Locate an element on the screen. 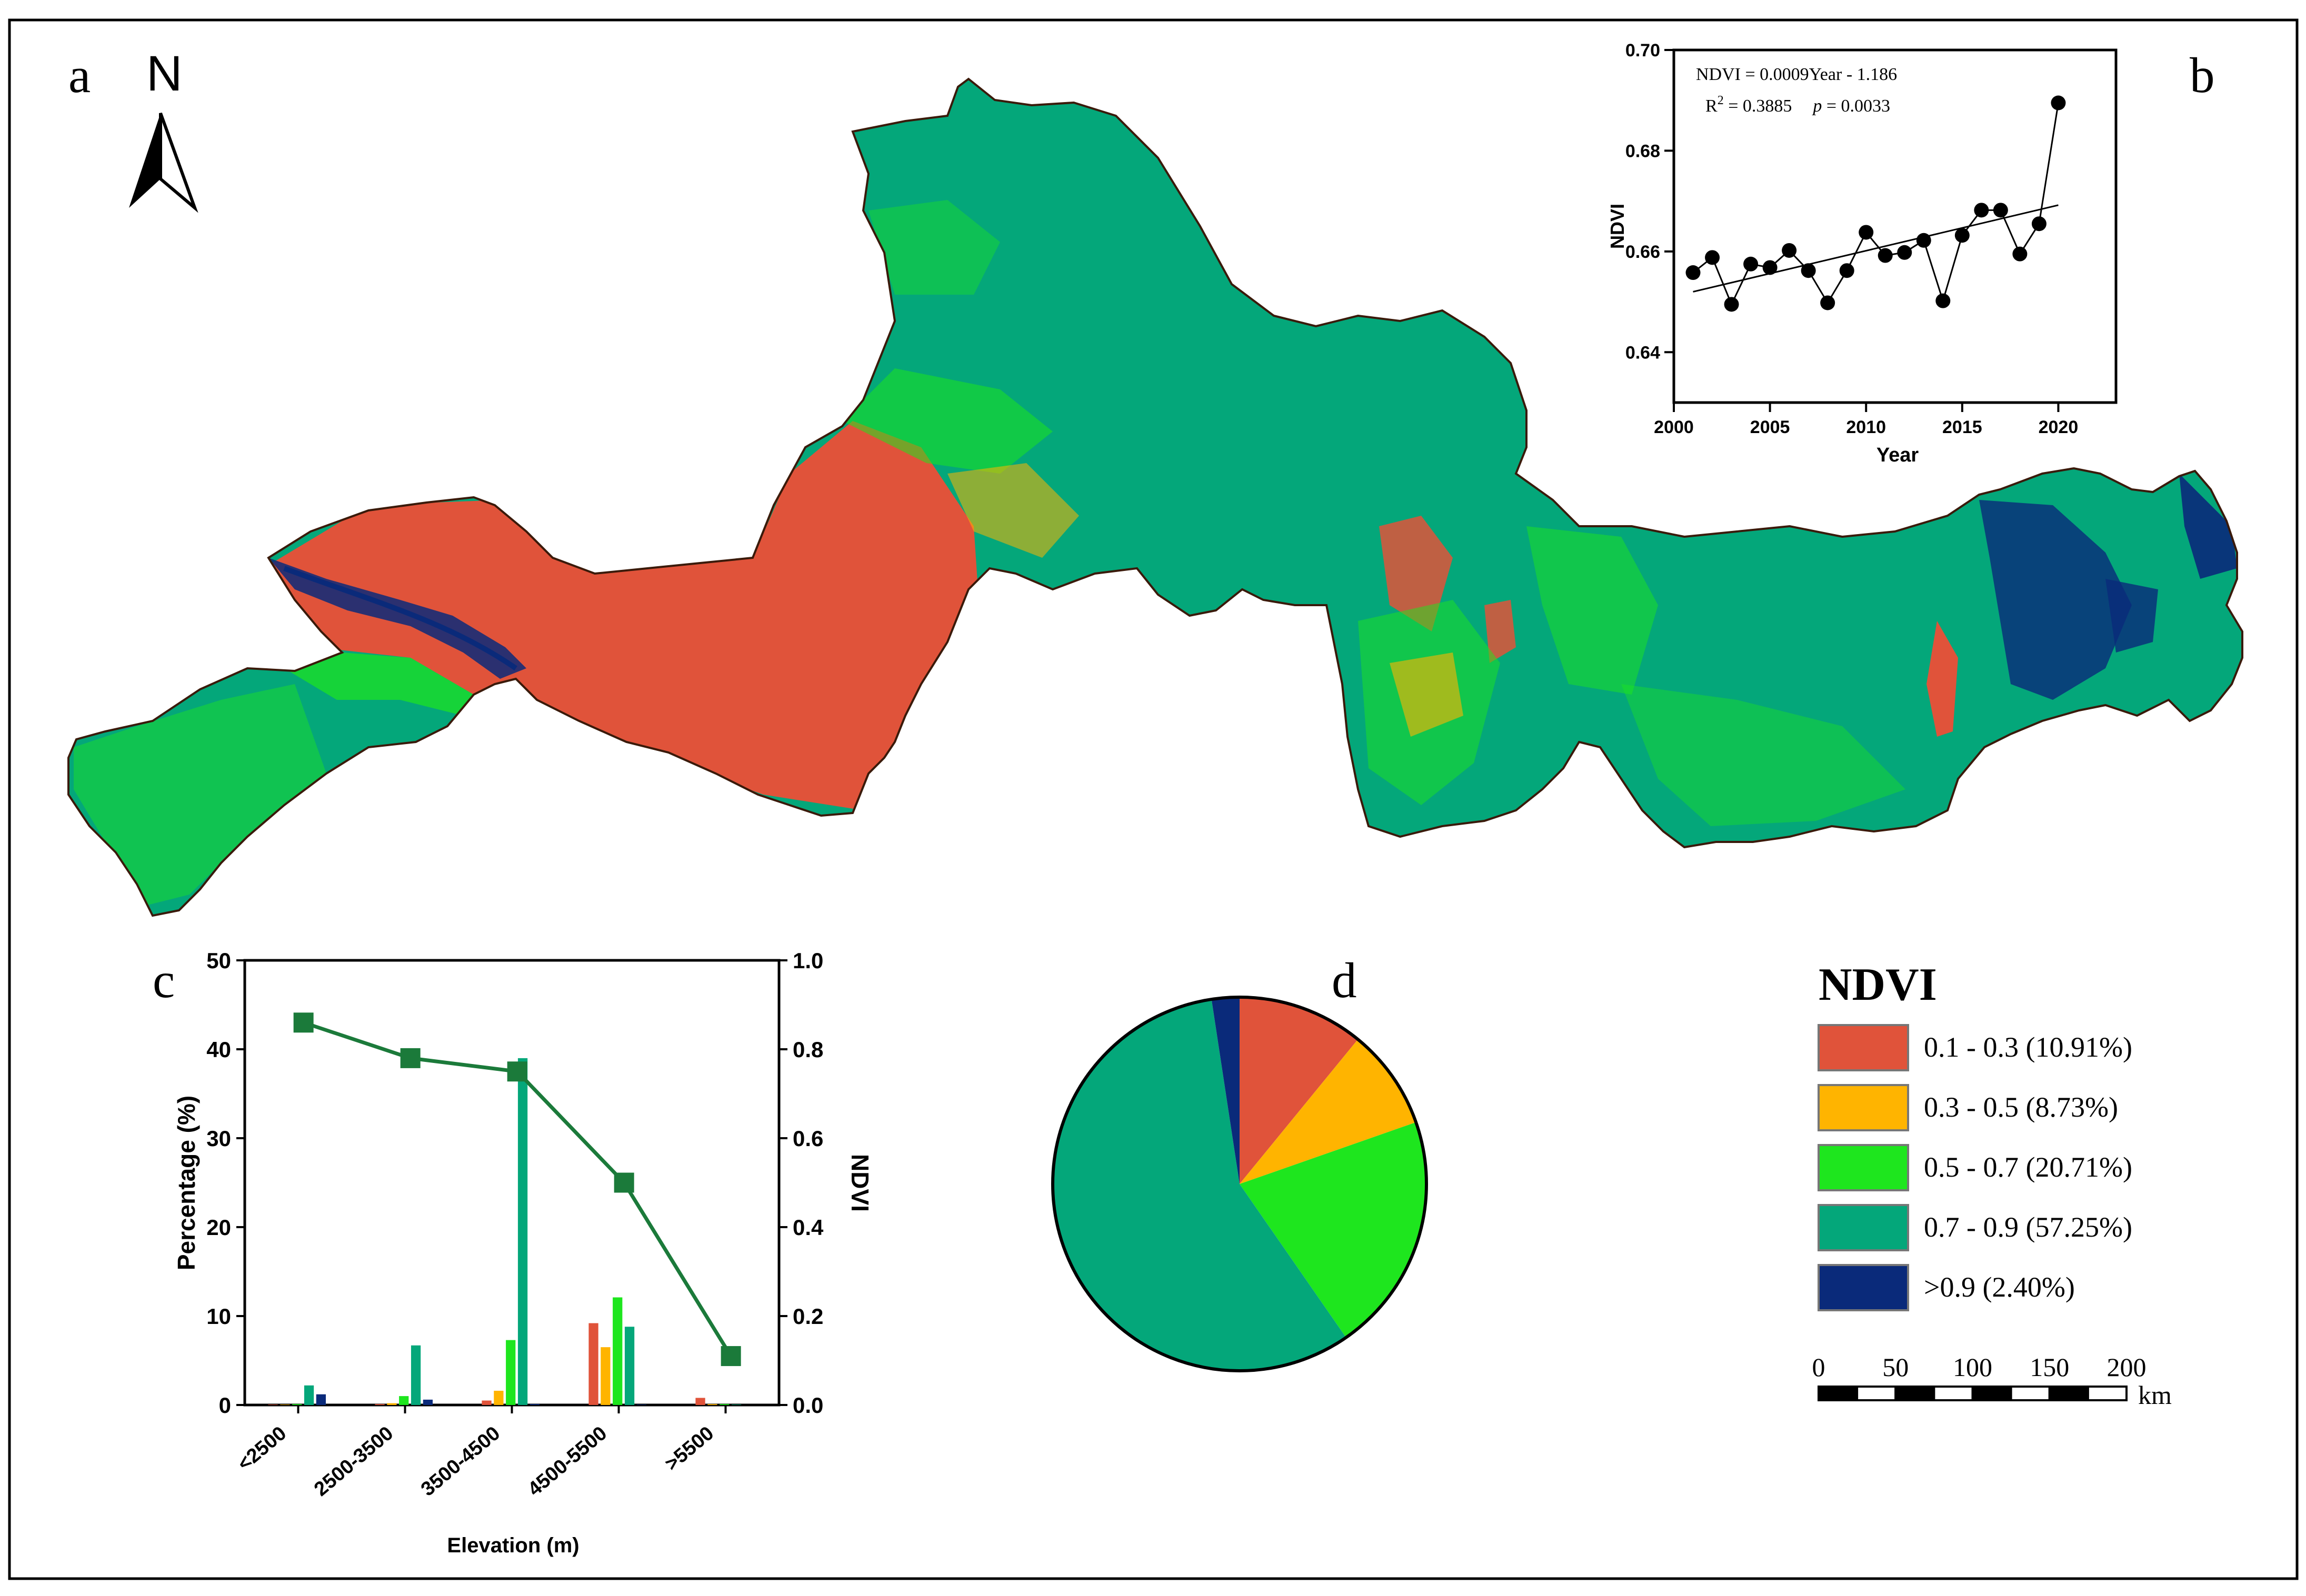  scale-tick-label: 100 is located at coordinates (1972, 1367).